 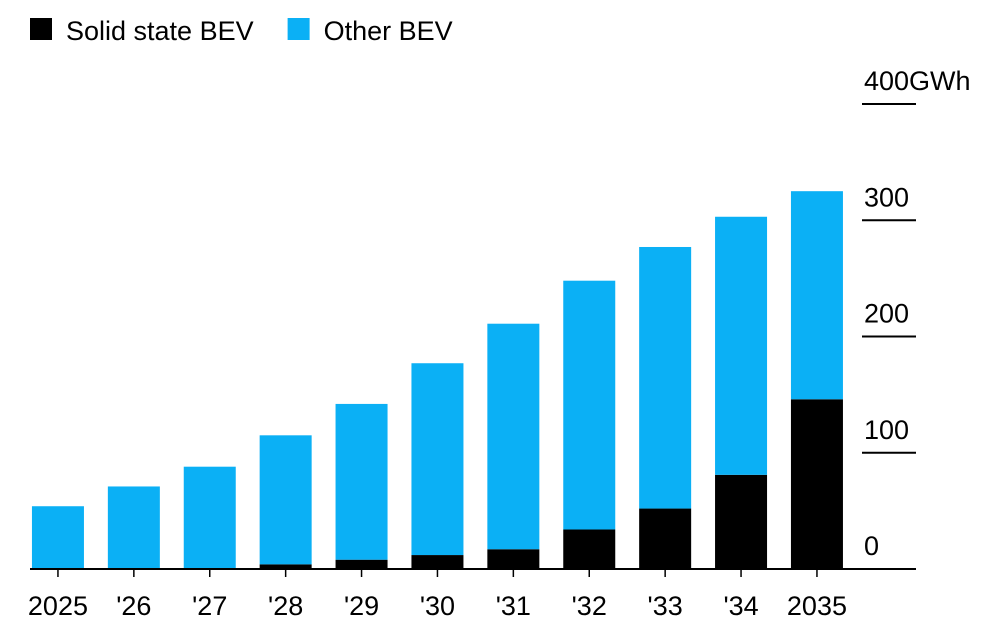 I want to click on legend-label: Solid state BEV, so click(x=160, y=31).